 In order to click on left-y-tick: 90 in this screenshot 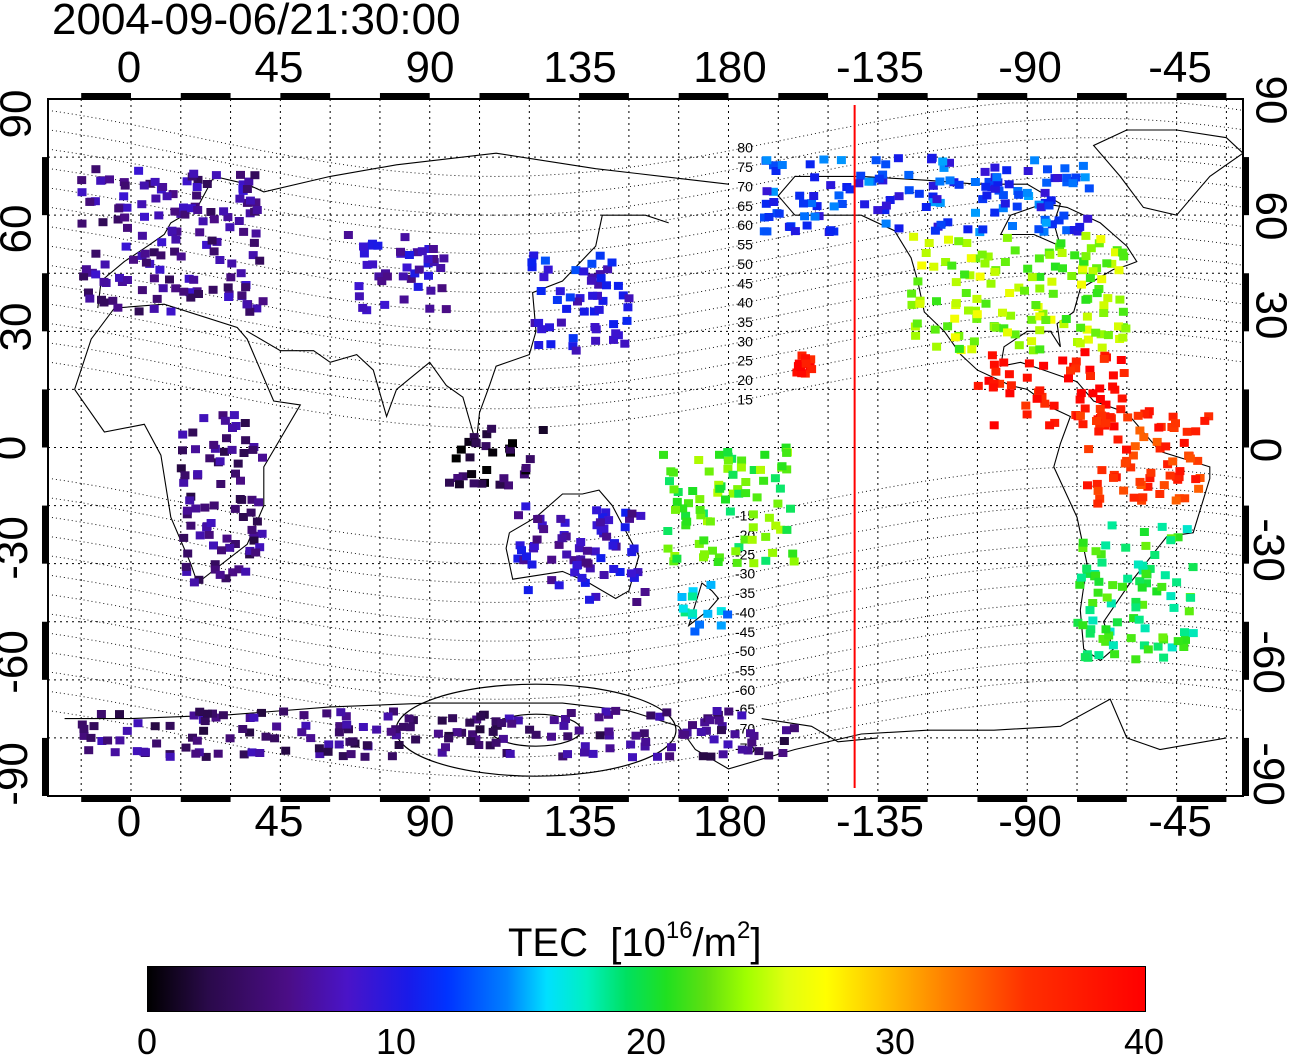, I will do `click(20, 114)`.